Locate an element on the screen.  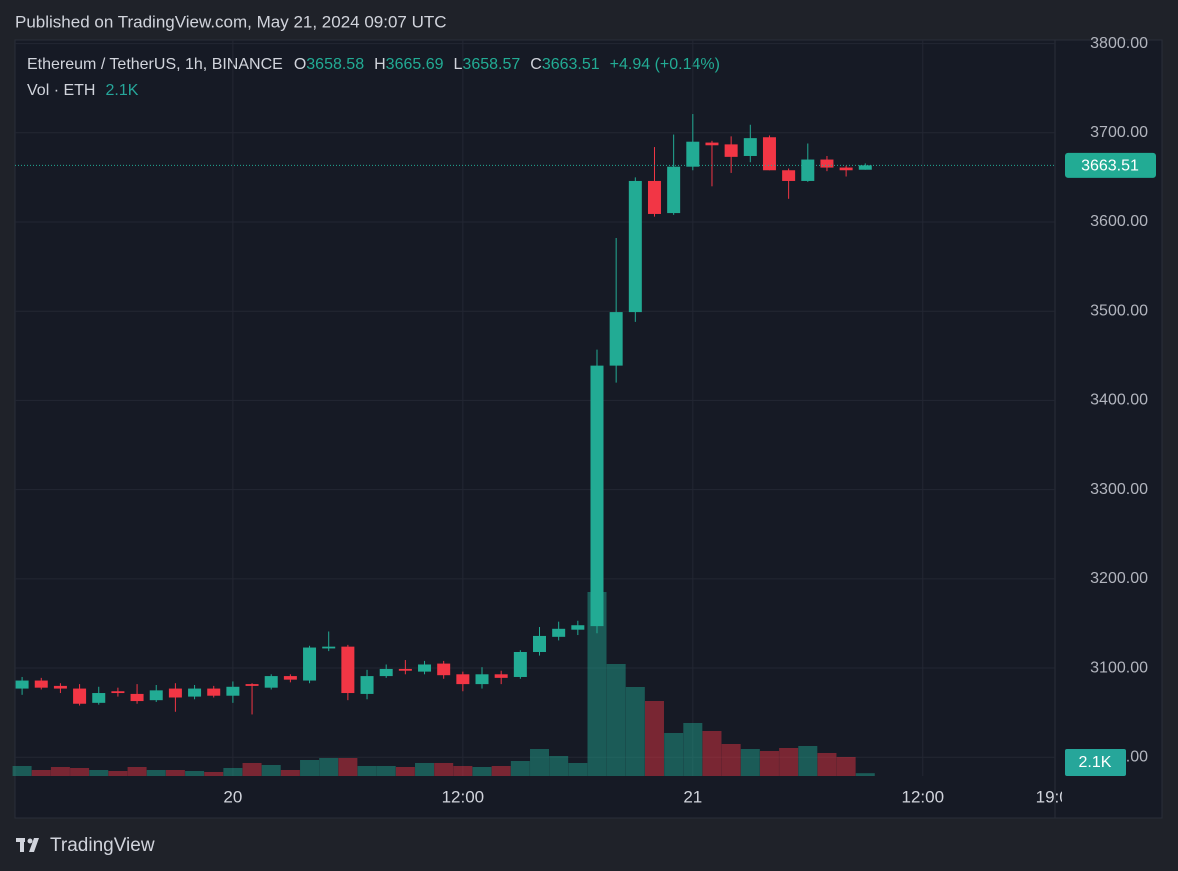
brand: TradingView is located at coordinates (102, 845).